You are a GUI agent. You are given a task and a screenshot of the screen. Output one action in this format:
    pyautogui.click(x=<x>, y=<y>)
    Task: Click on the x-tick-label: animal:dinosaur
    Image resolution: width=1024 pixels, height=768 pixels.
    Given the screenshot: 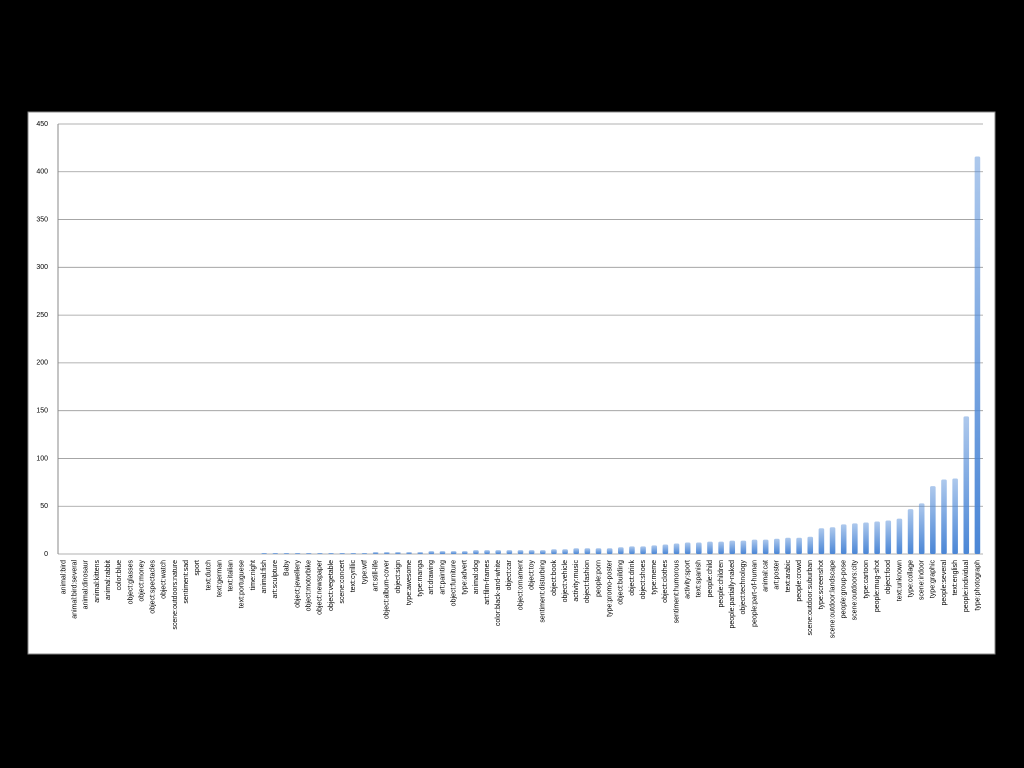 What is the action you would take?
    pyautogui.click(x=86, y=584)
    